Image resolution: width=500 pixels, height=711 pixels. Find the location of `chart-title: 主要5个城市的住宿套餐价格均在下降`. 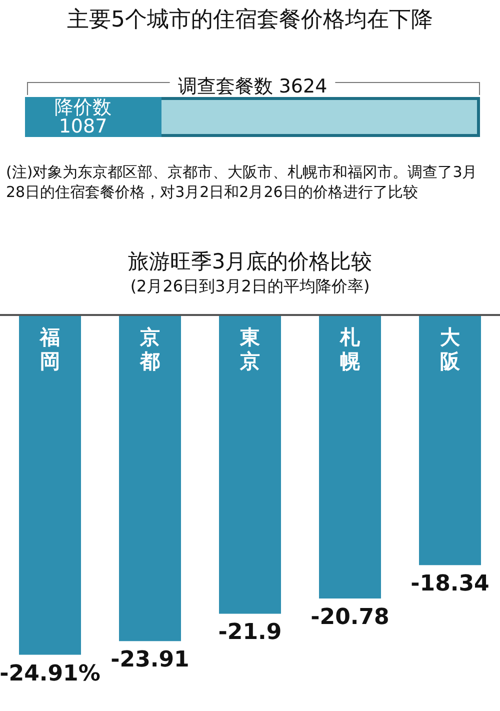

chart-title: 主要5个城市的住宿套餐价格均在下降 is located at coordinates (250, 20).